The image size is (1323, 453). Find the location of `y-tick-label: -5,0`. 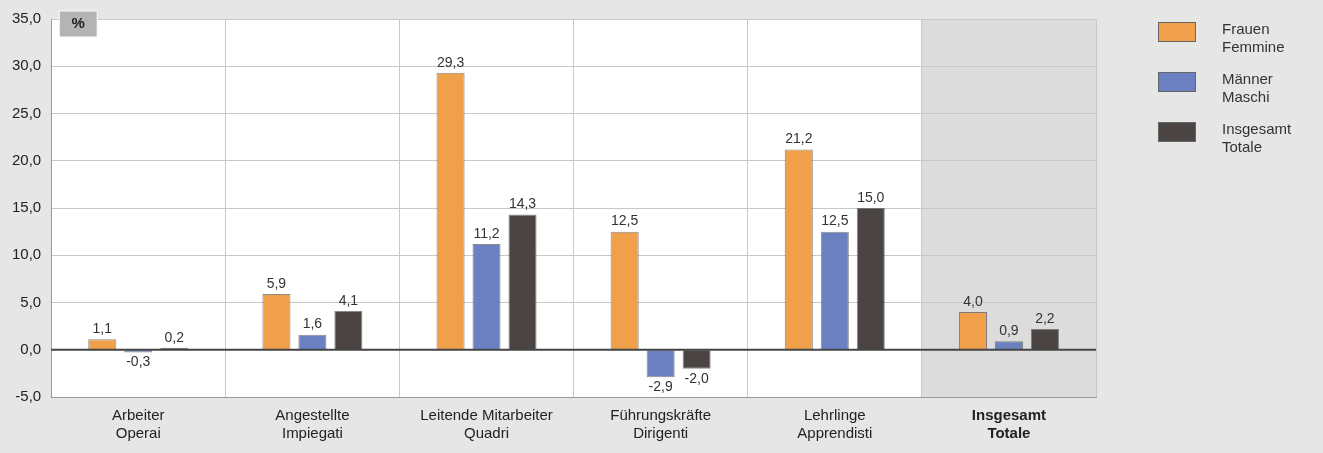

y-tick-label: -5,0 is located at coordinates (28, 396).